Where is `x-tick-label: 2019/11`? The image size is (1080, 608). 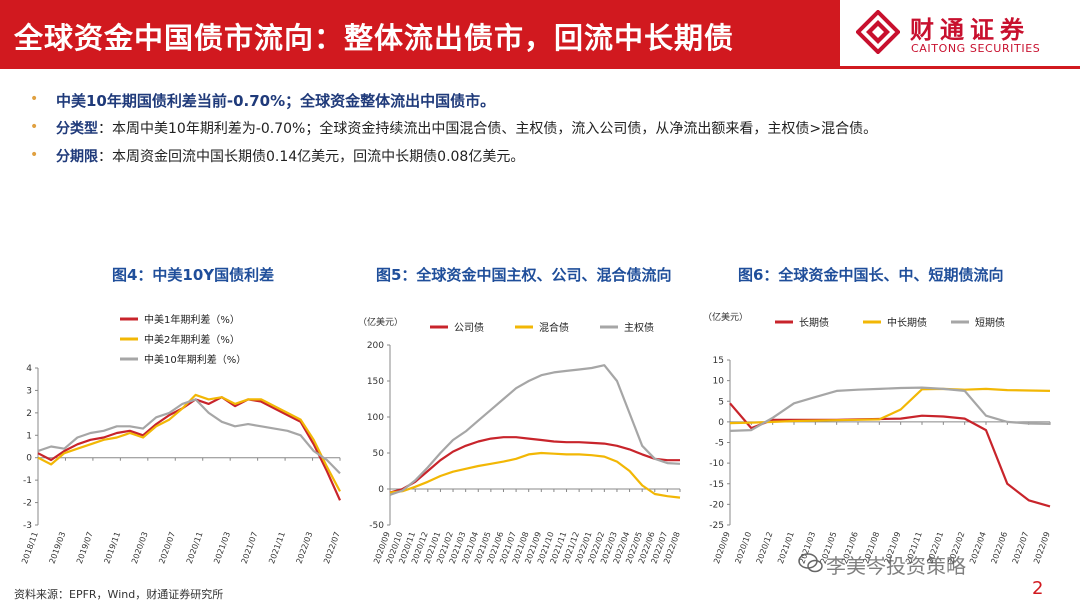
x-tick-label: 2019/11 is located at coordinates (112, 548).